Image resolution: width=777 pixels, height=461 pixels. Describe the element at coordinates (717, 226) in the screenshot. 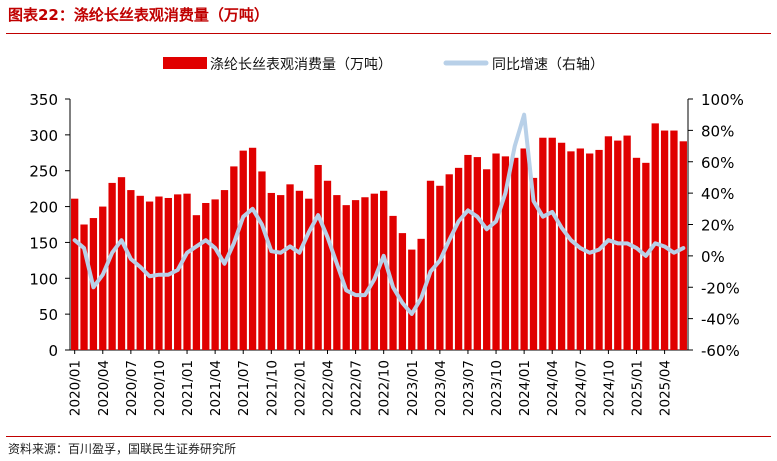

I see `y-right-tick-label: 20%` at that location.